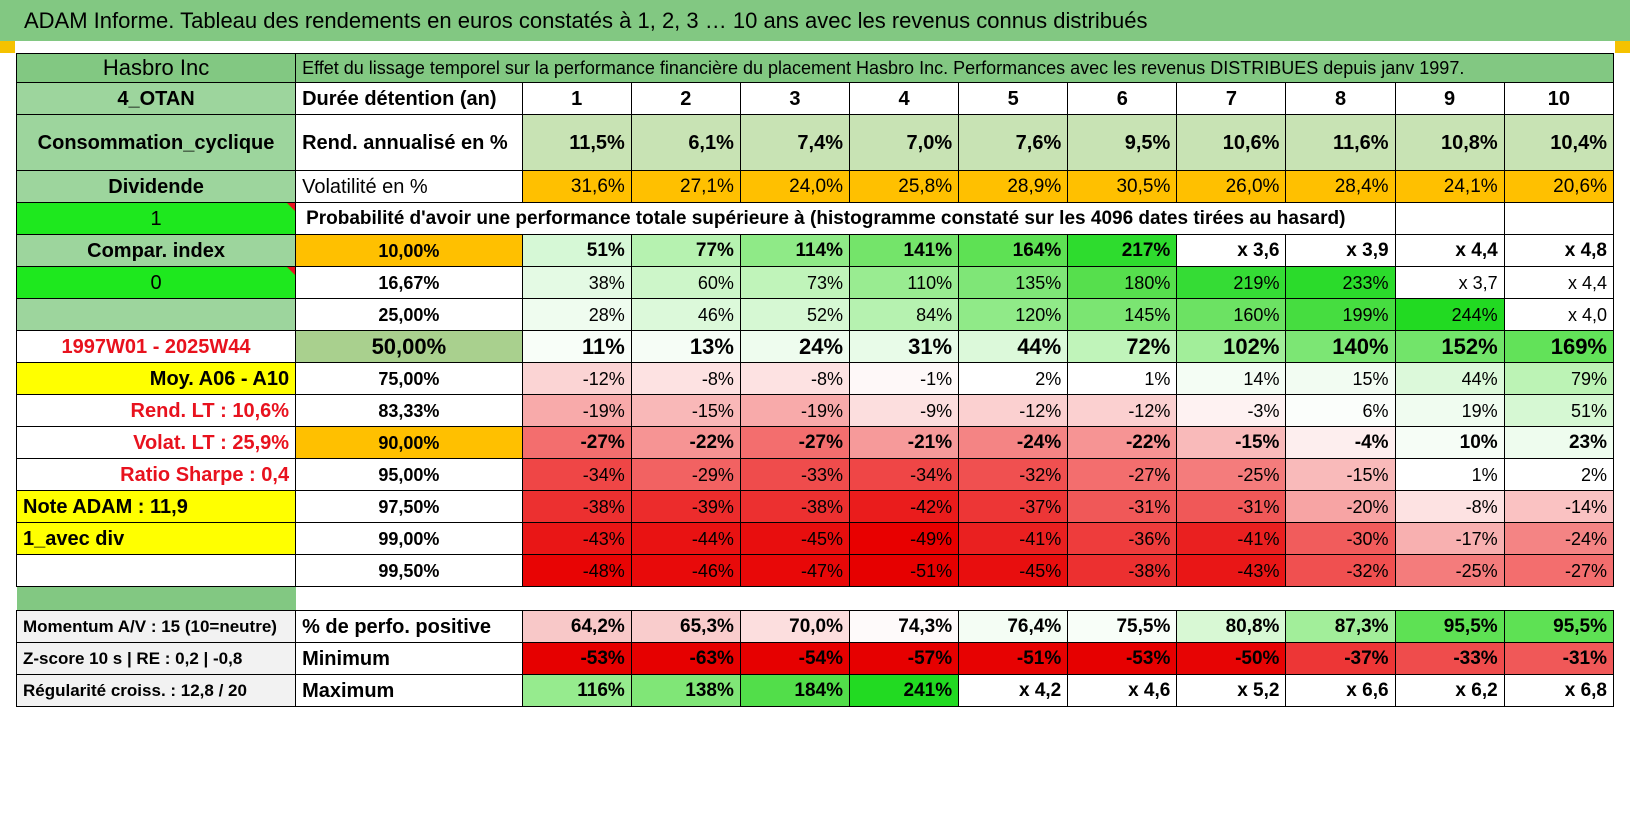  I want to click on value-cell: x 4,8, so click(1559, 250).